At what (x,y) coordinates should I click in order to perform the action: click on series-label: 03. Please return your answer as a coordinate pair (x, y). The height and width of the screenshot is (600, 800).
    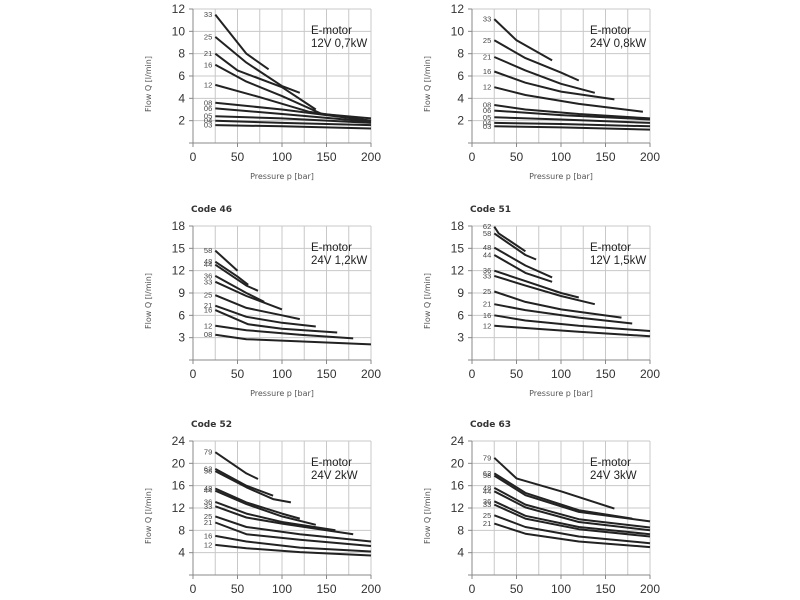
    Looking at the image, I should click on (208, 125).